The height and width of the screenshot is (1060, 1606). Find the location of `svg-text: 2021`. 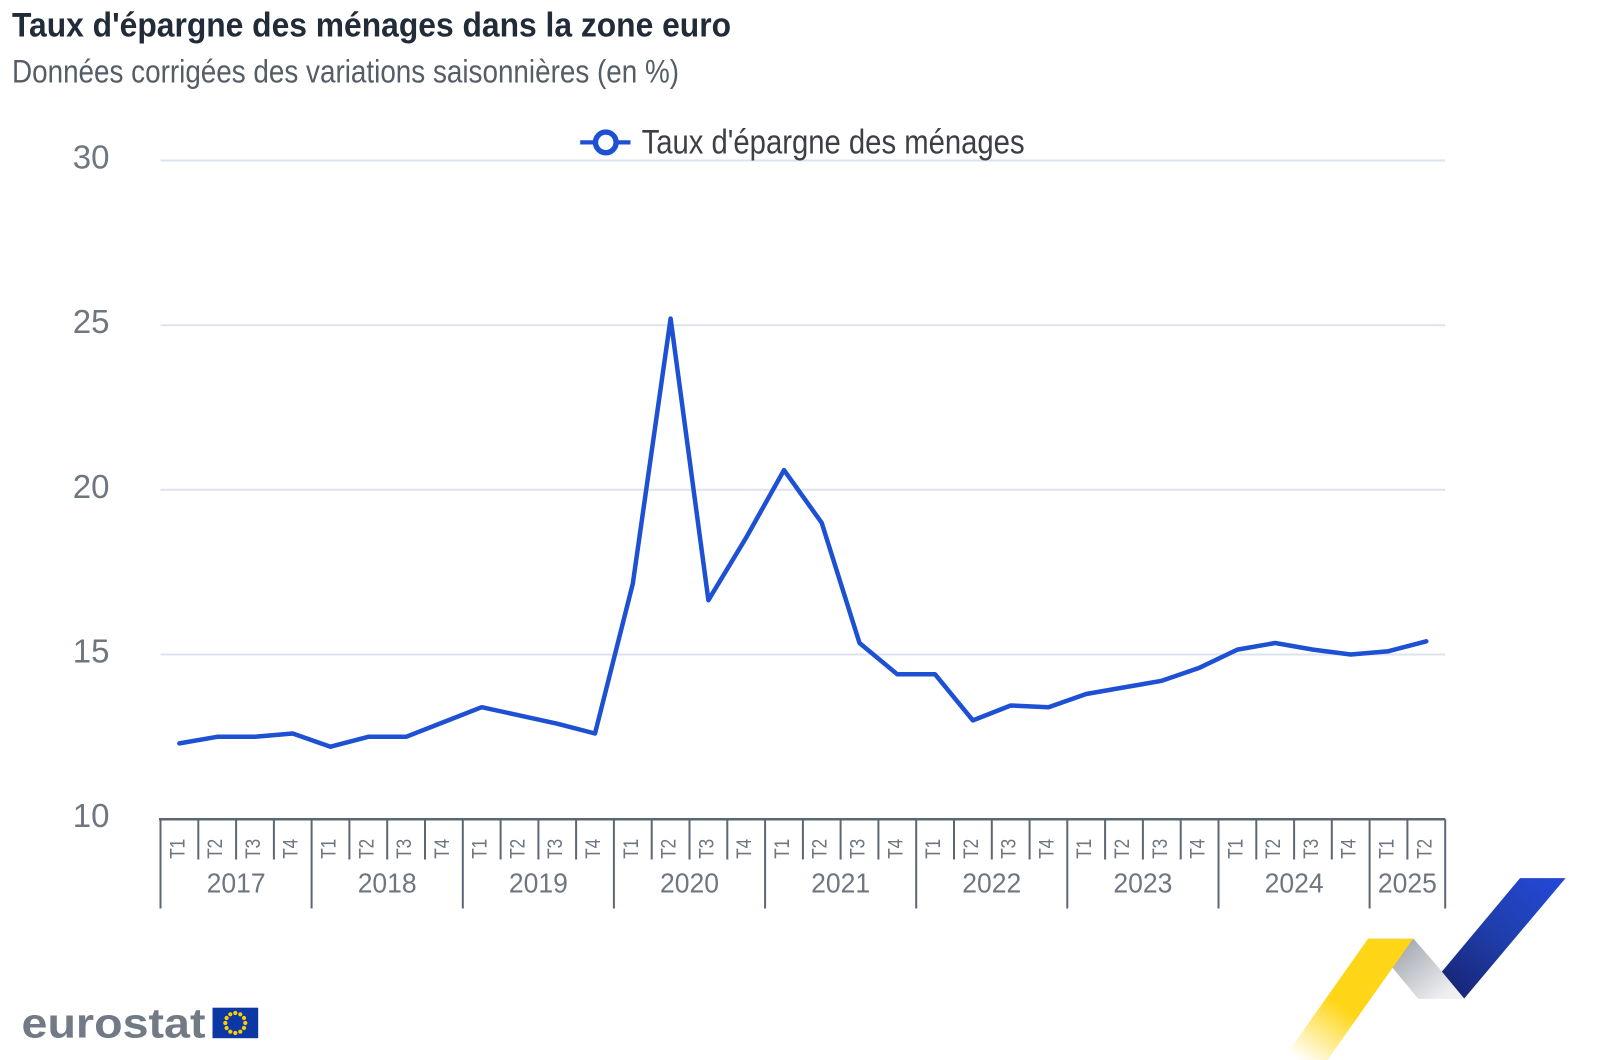

svg-text: 2021 is located at coordinates (840, 883).